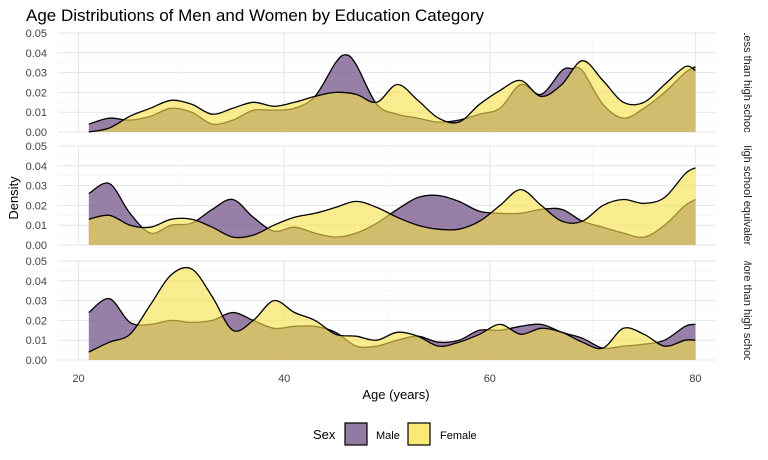 Image resolution: width=768 pixels, height=460 pixels. Describe the element at coordinates (419, 434) in the screenshot. I see `legend-key-female` at that location.